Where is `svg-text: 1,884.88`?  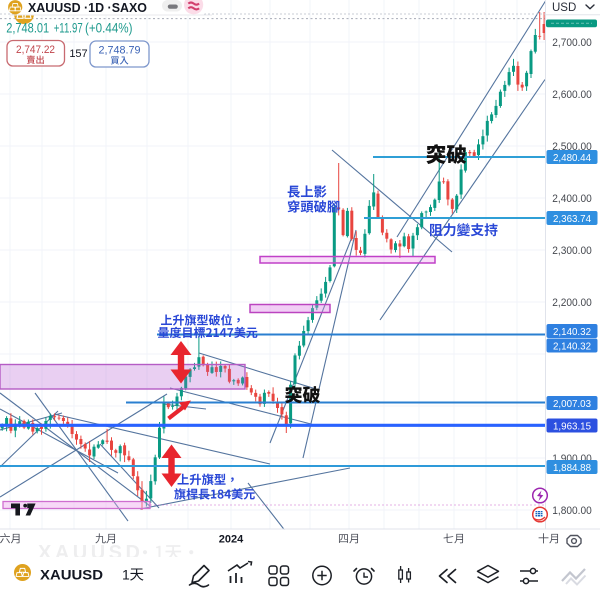
svg-text: 1,884.88 is located at coordinates (572, 468).